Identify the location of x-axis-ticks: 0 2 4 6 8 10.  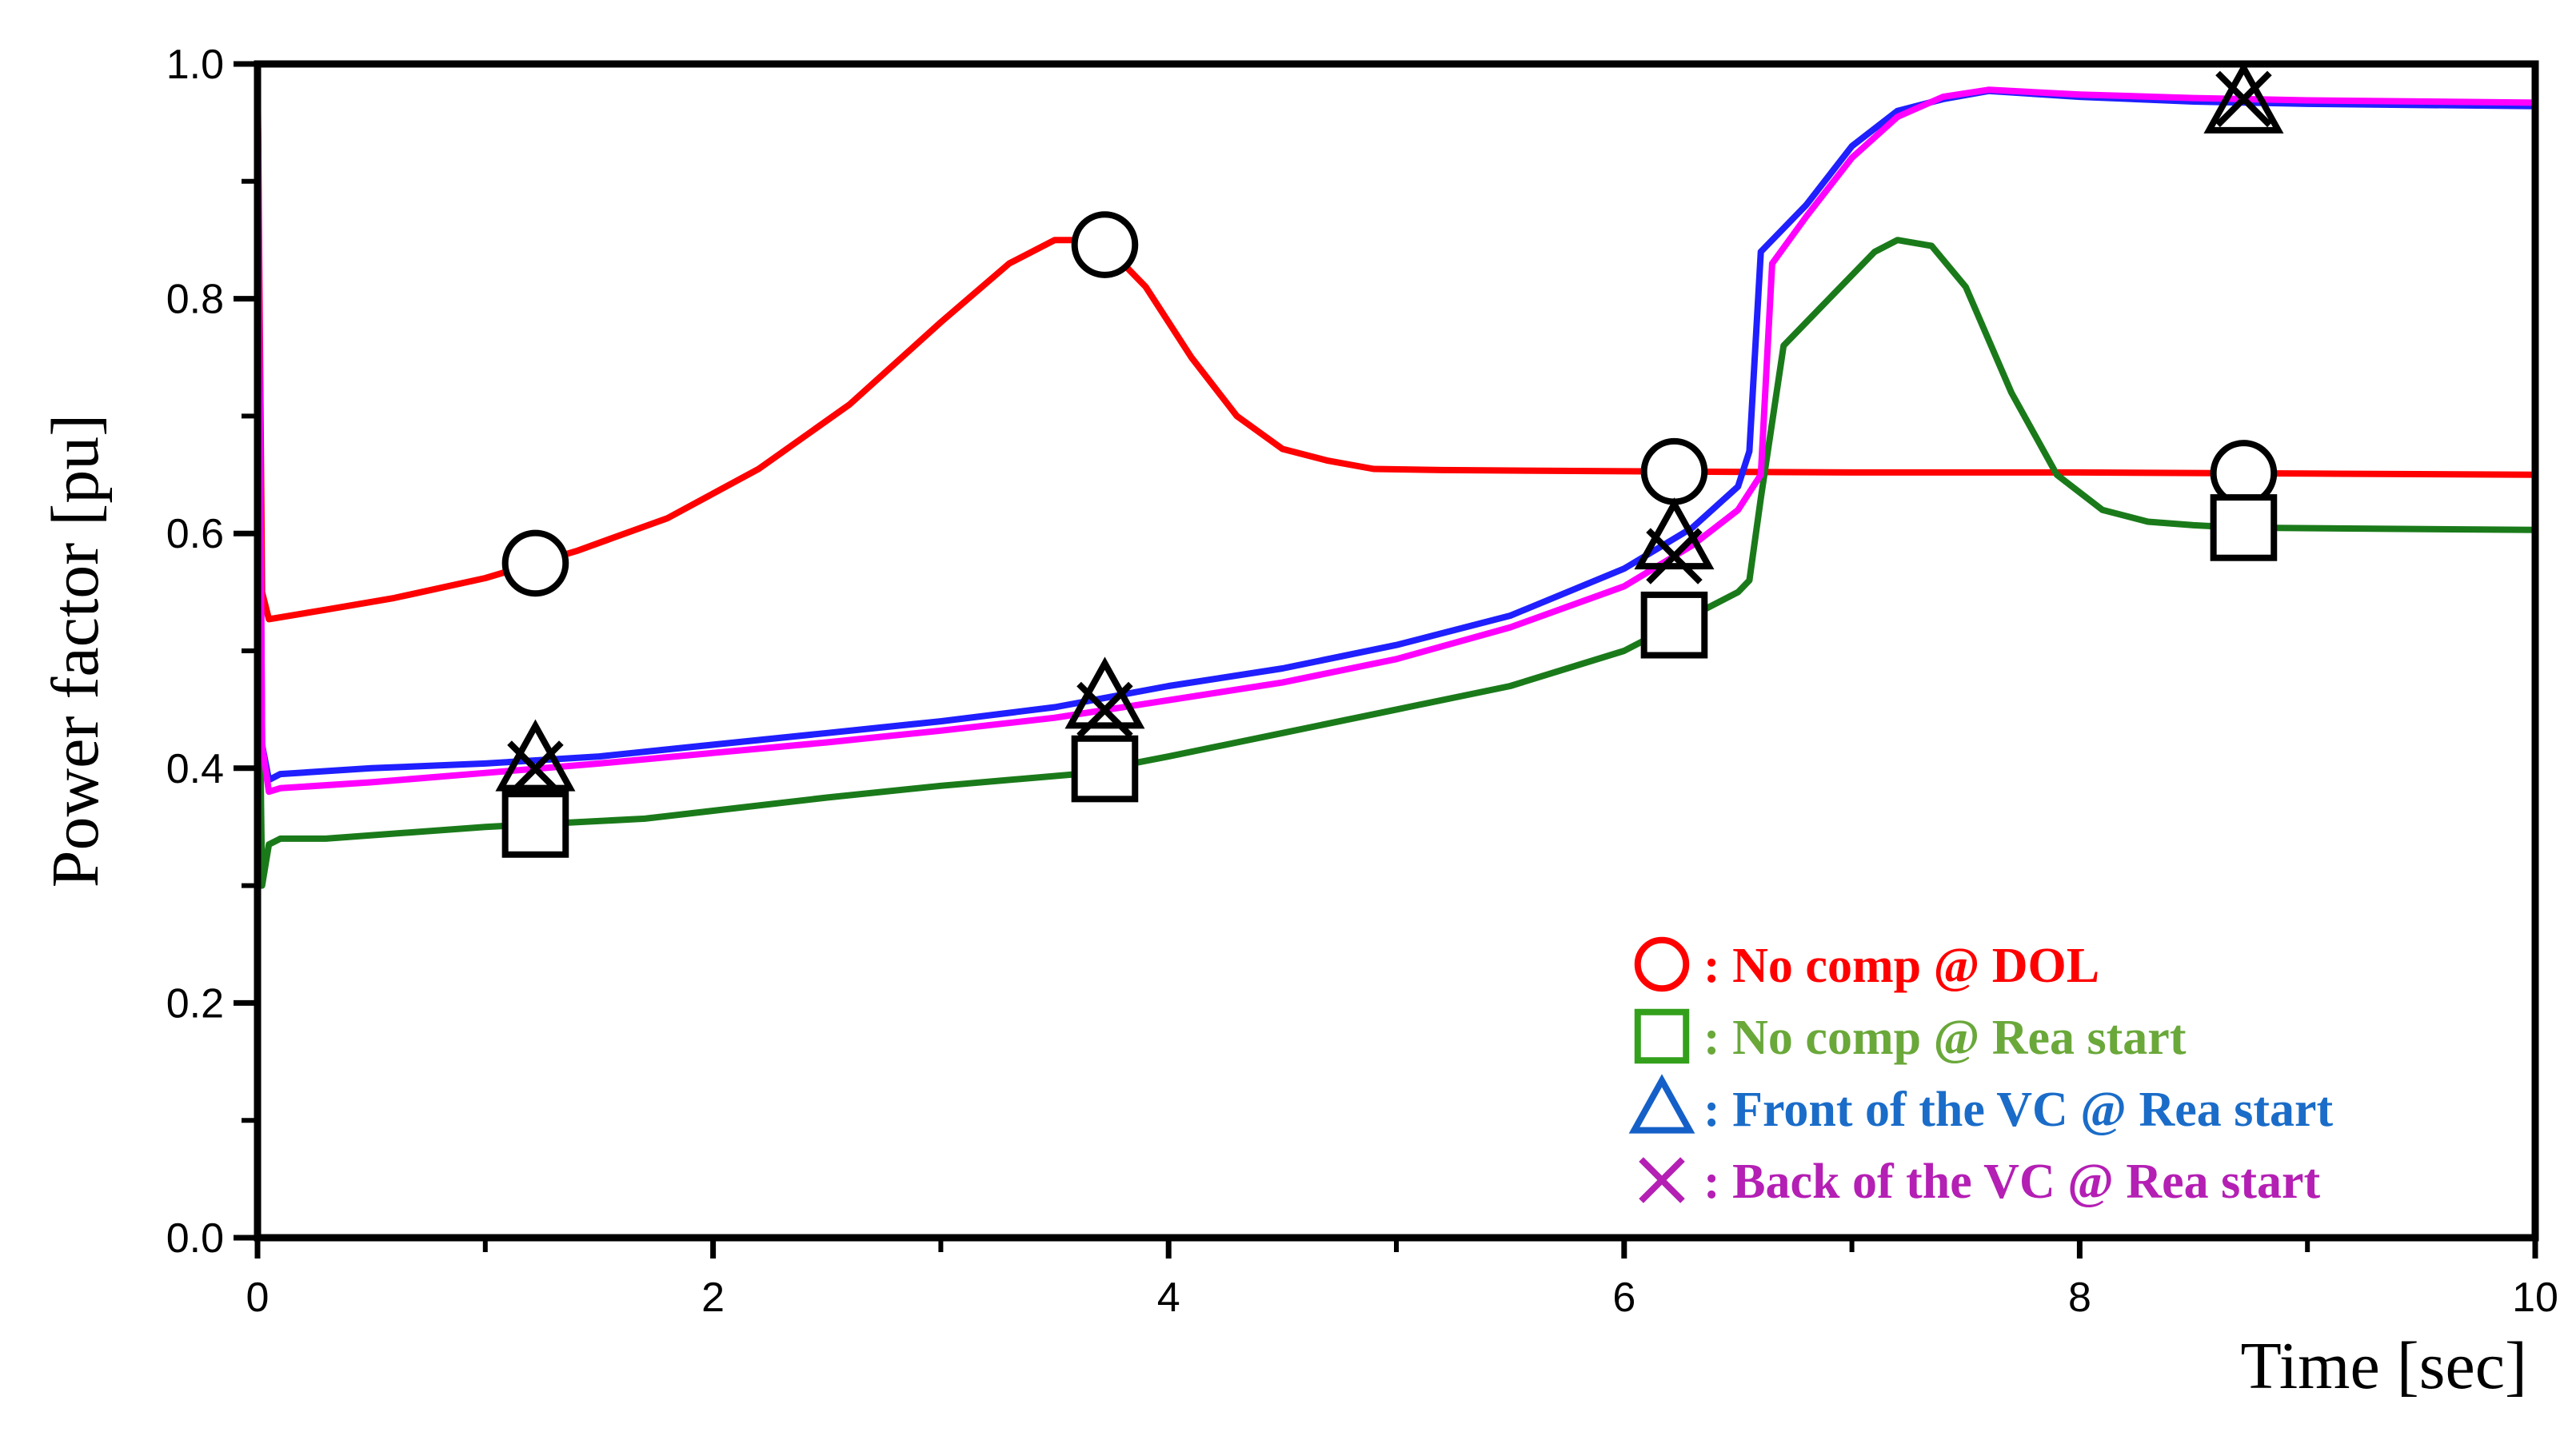
(1402, 1279).